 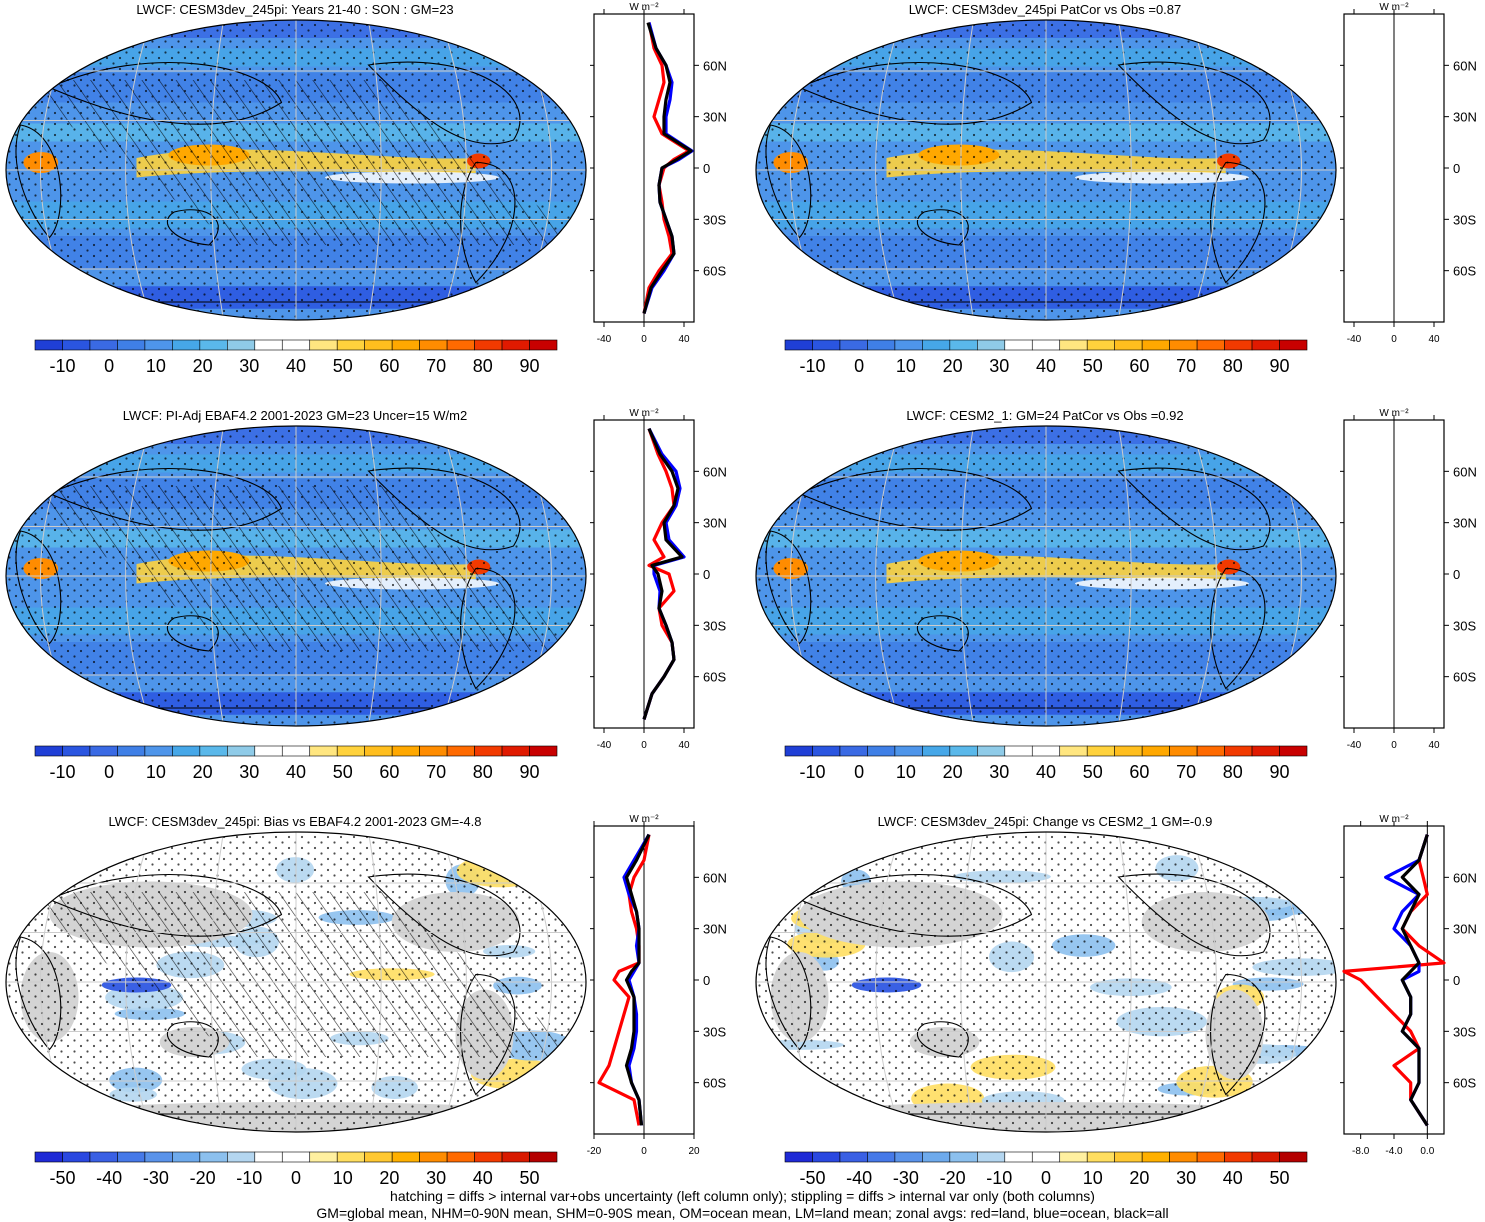 What do you see at coordinates (436, 1178) in the screenshot?
I see `colorbar-tick-label: 30` at bounding box center [436, 1178].